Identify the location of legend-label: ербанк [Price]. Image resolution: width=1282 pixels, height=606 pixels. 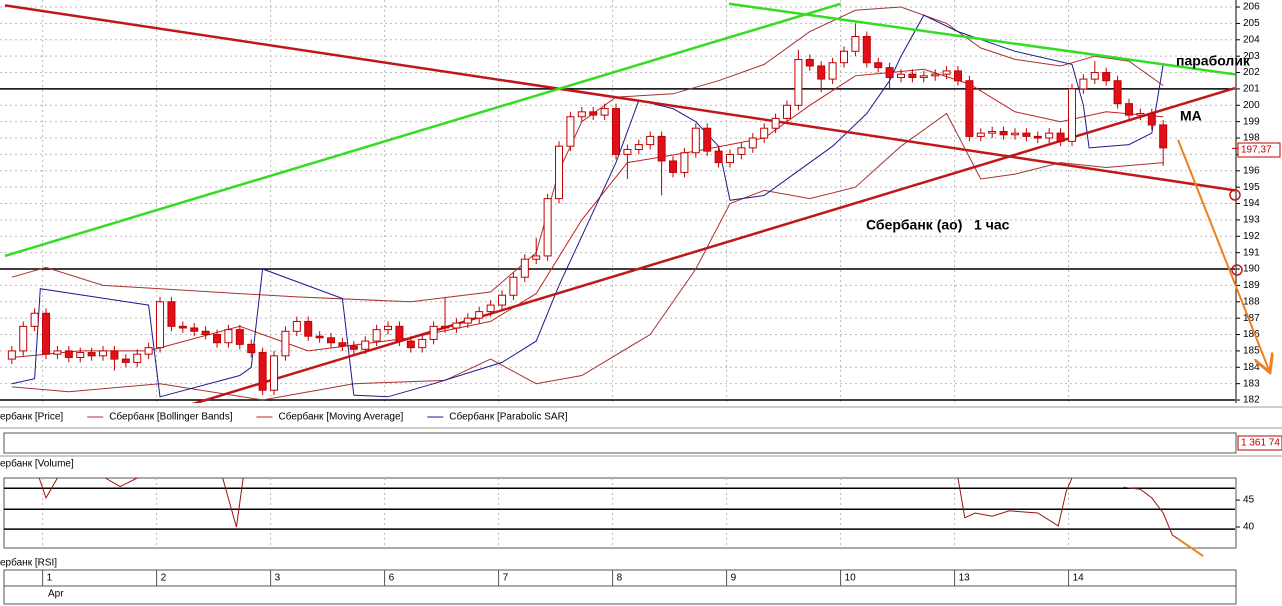
(31, 417).